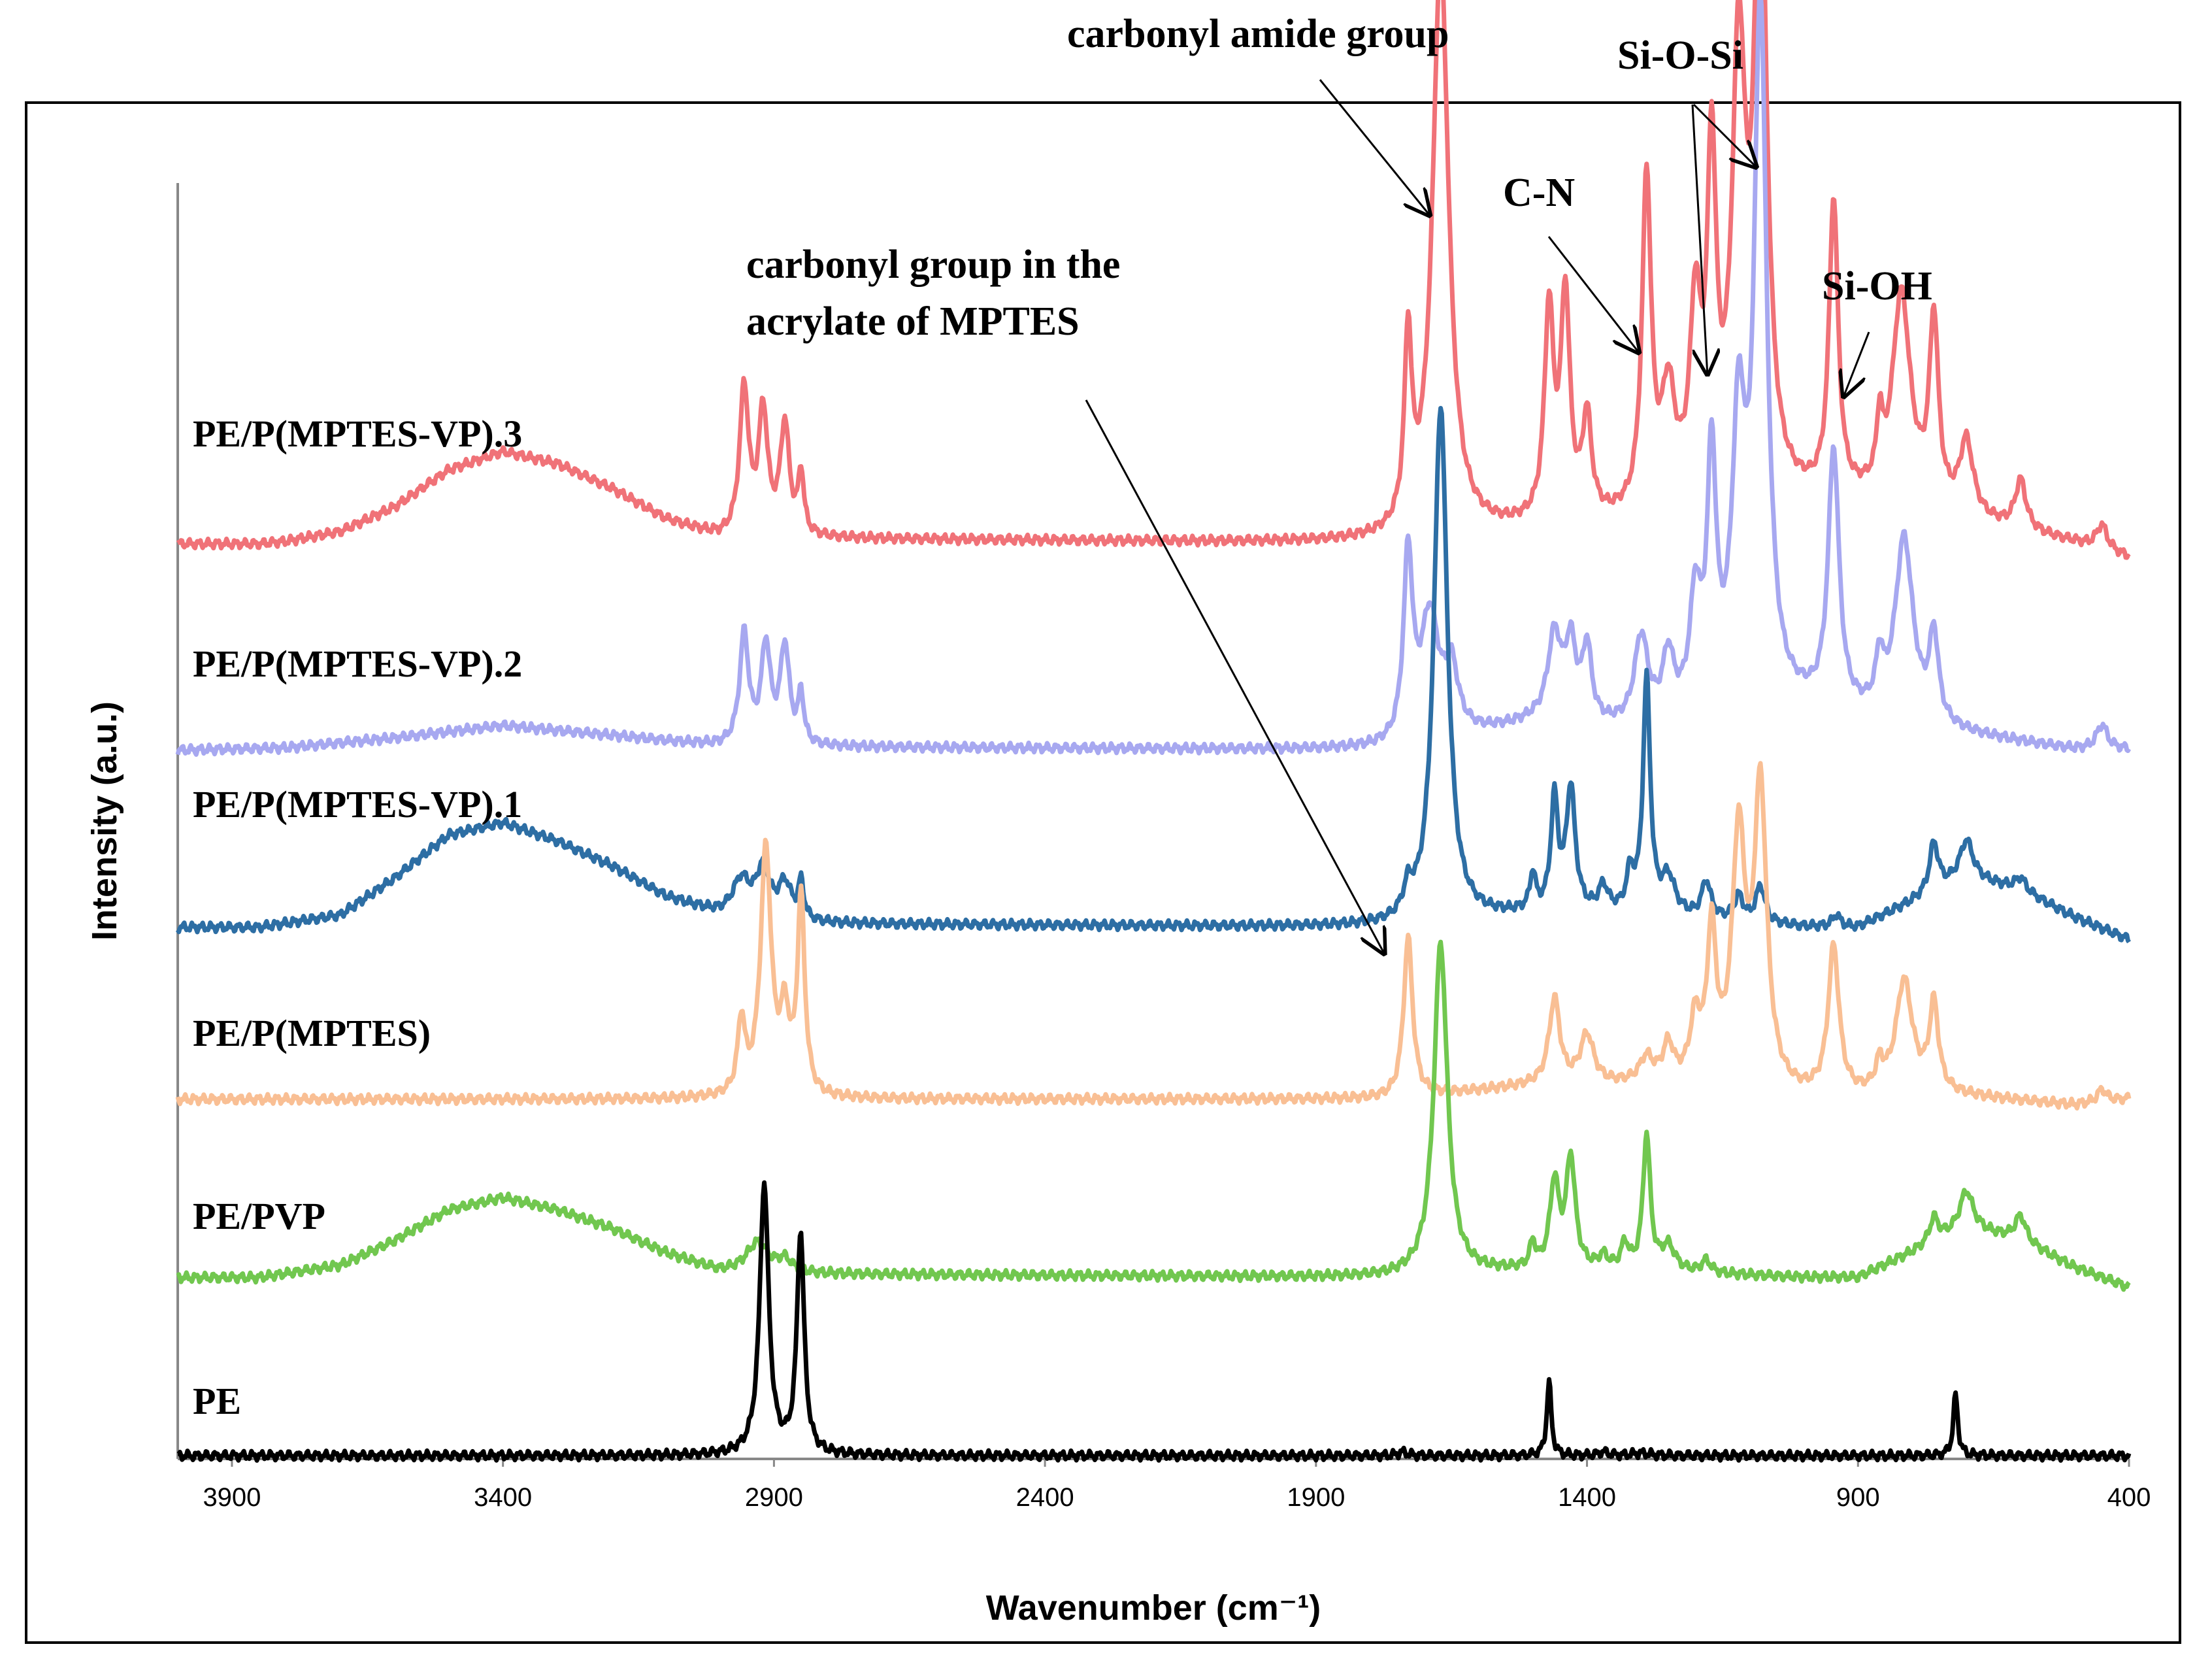 This screenshot has width=2212, height=1672. I want to click on x-ticks: 3900 3400 2900 2400 1900 1400 900 400, so click(1177, 1485).